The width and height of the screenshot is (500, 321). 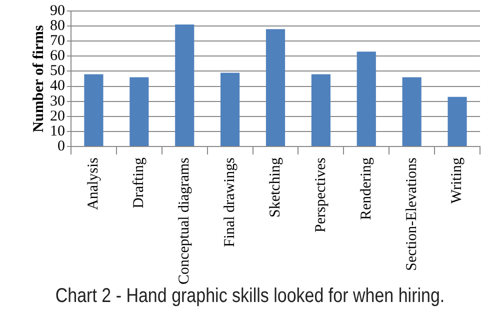 What do you see at coordinates (457, 180) in the screenshot?
I see `x-tick-label: Writing` at bounding box center [457, 180].